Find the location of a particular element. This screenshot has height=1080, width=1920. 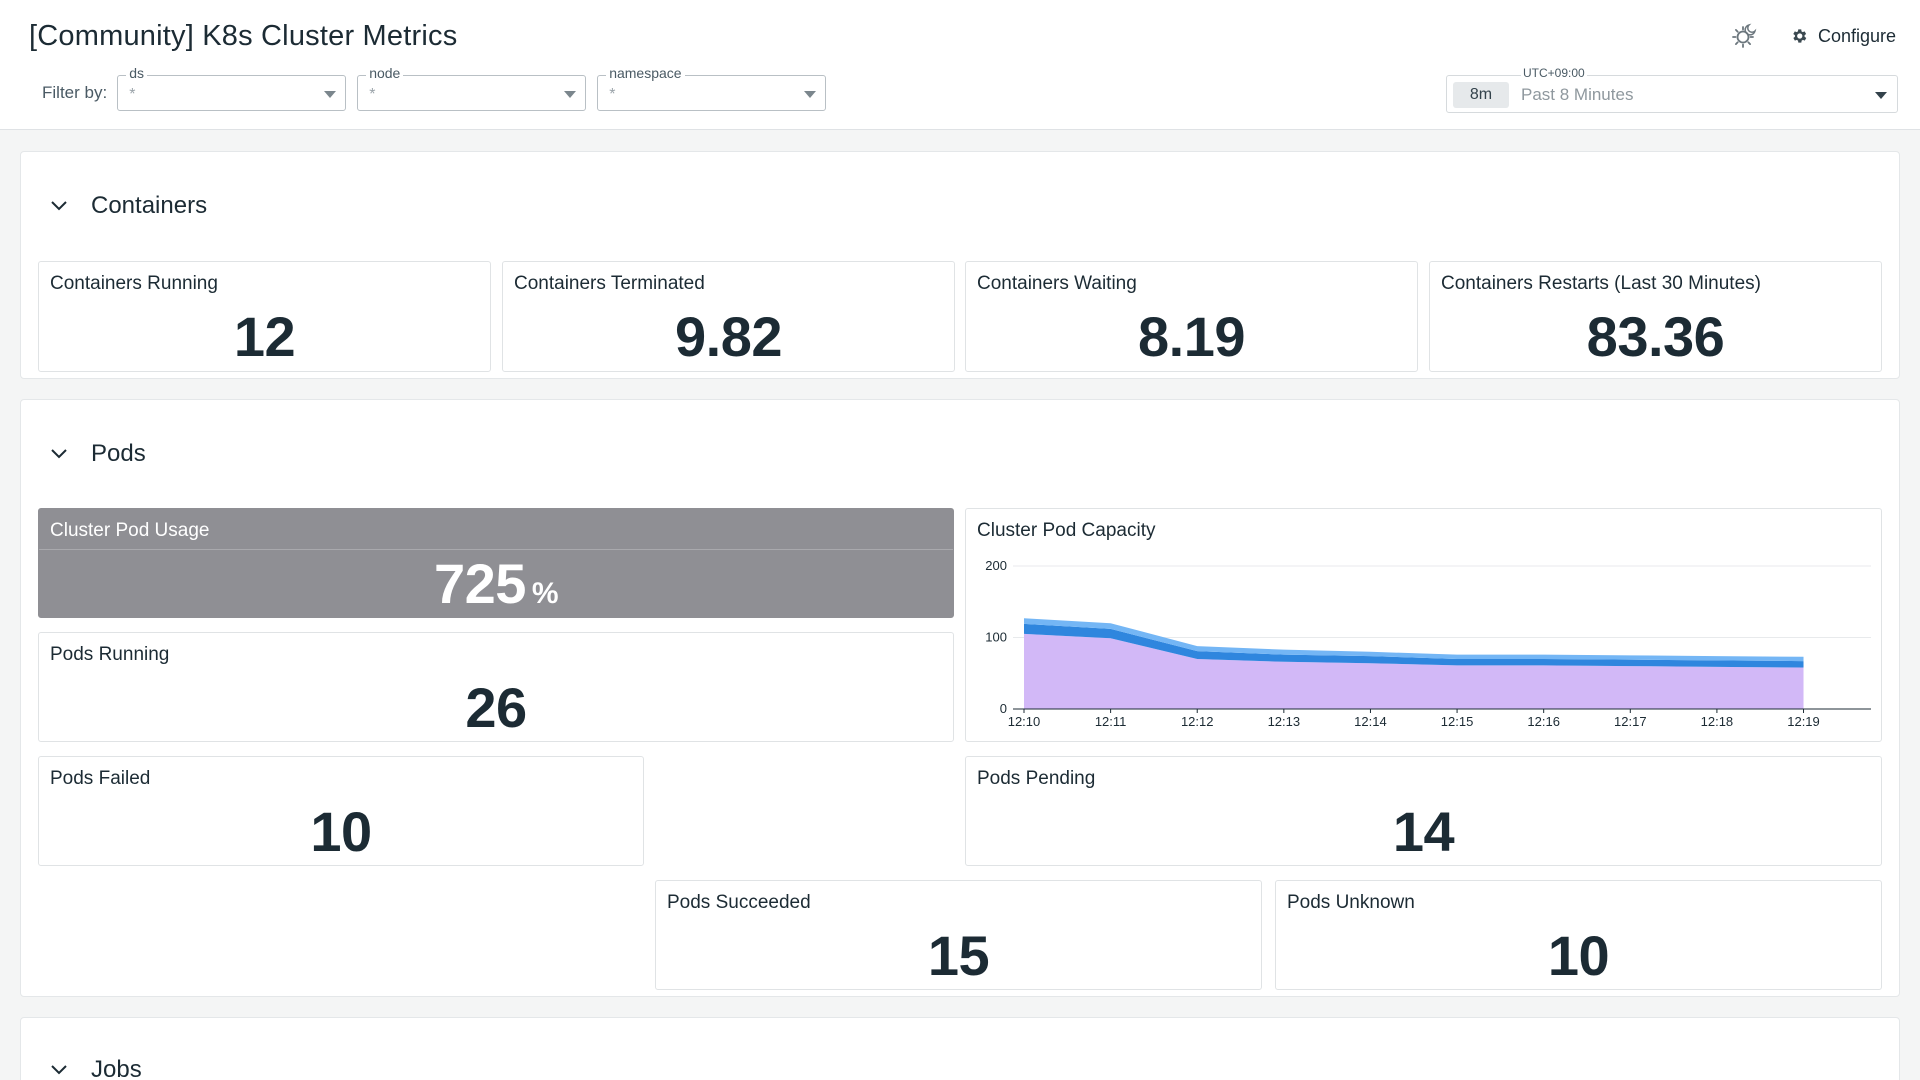

filter-node-value: * is located at coordinates (372, 94).